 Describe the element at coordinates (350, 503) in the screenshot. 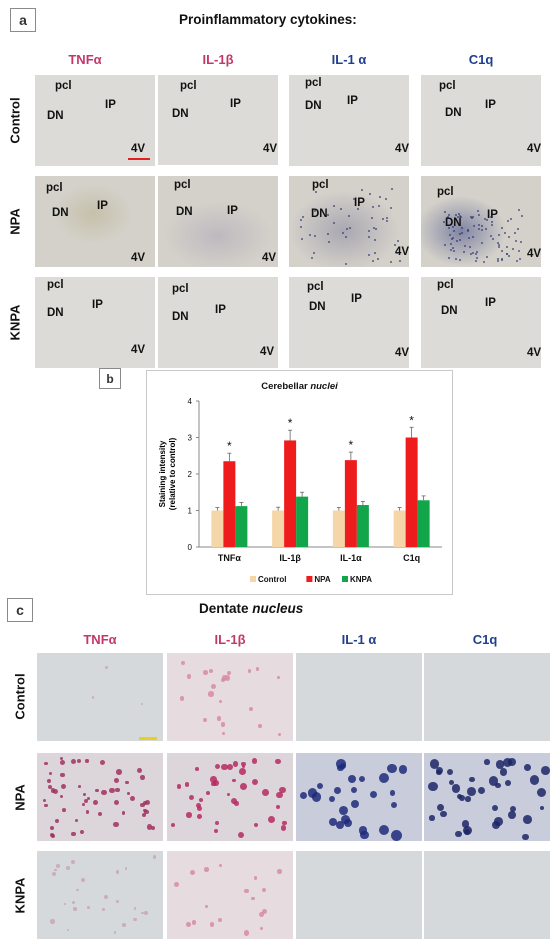

I see `bar-npa` at that location.